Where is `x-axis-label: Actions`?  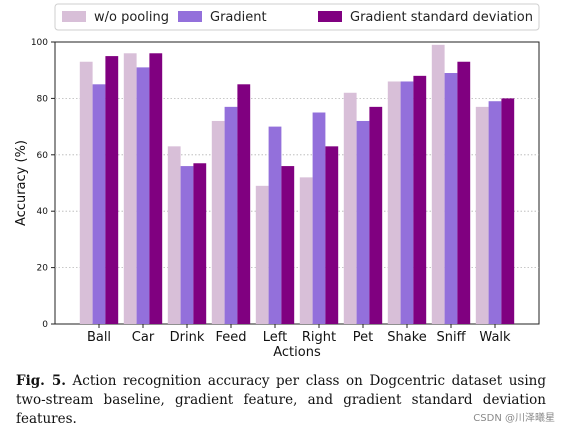 x-axis-label: Actions is located at coordinates (297, 352).